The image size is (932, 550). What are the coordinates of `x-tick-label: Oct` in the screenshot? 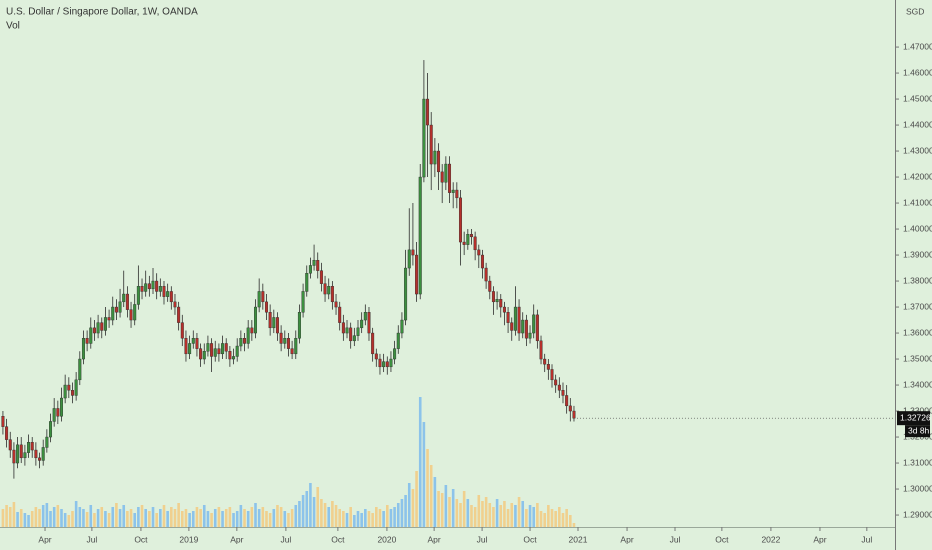 It's located at (141, 539).